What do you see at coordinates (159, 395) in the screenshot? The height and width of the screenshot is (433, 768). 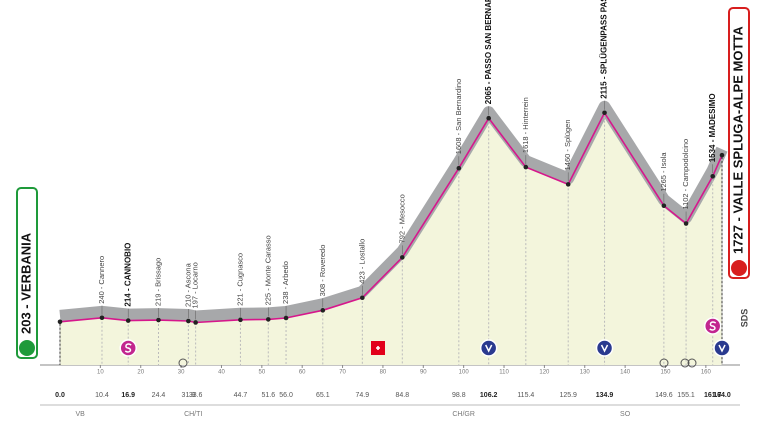 I see `km-label: 24.4` at bounding box center [159, 395].